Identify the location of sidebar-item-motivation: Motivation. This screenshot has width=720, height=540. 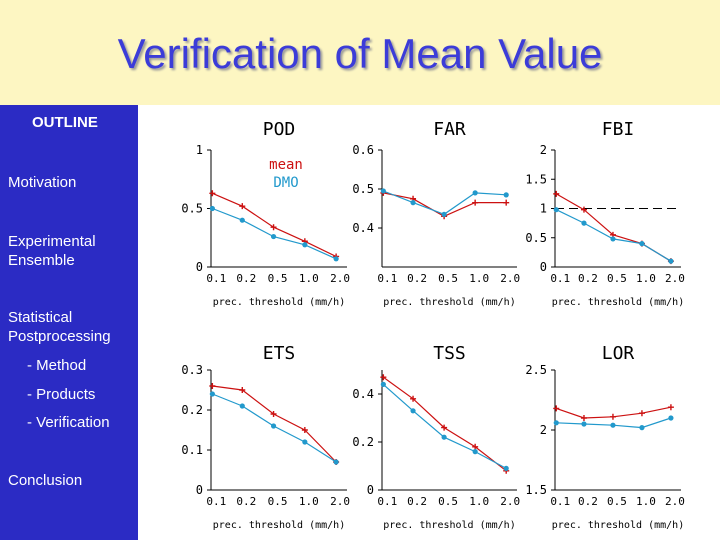
(42, 182).